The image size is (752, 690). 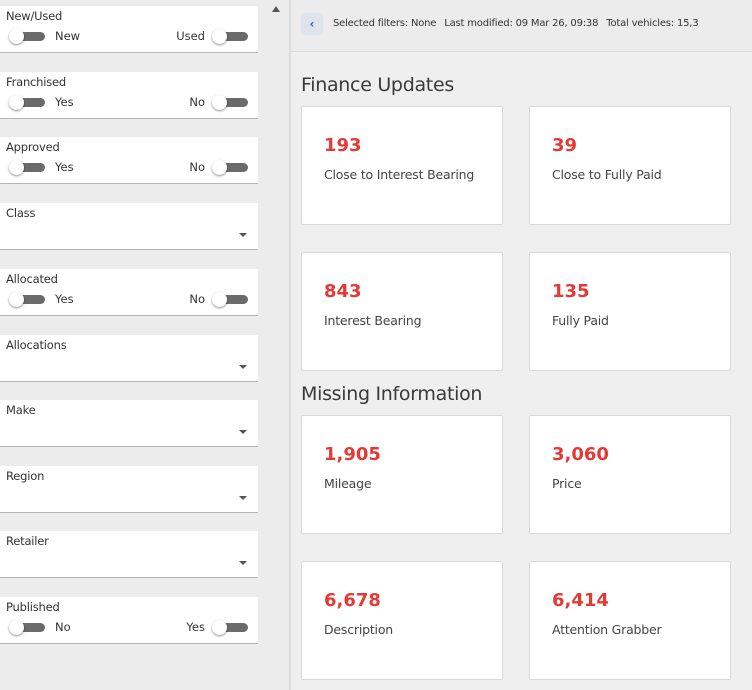 I want to click on filter-new-used: New/Used New Used, so click(x=129, y=29).